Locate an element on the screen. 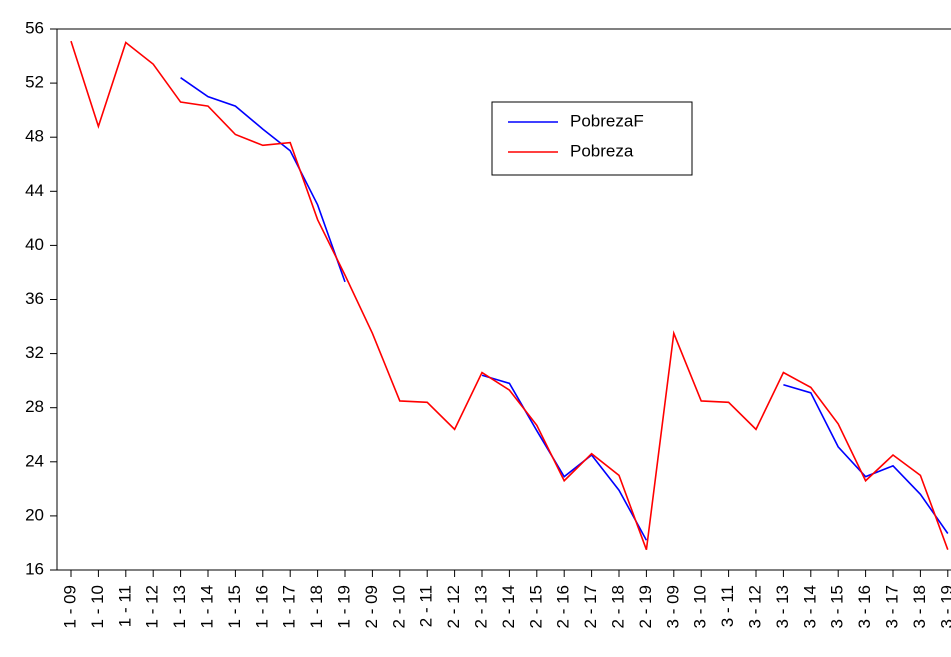  x-tick-label: 3 - 10 is located at coordinates (700, 606).